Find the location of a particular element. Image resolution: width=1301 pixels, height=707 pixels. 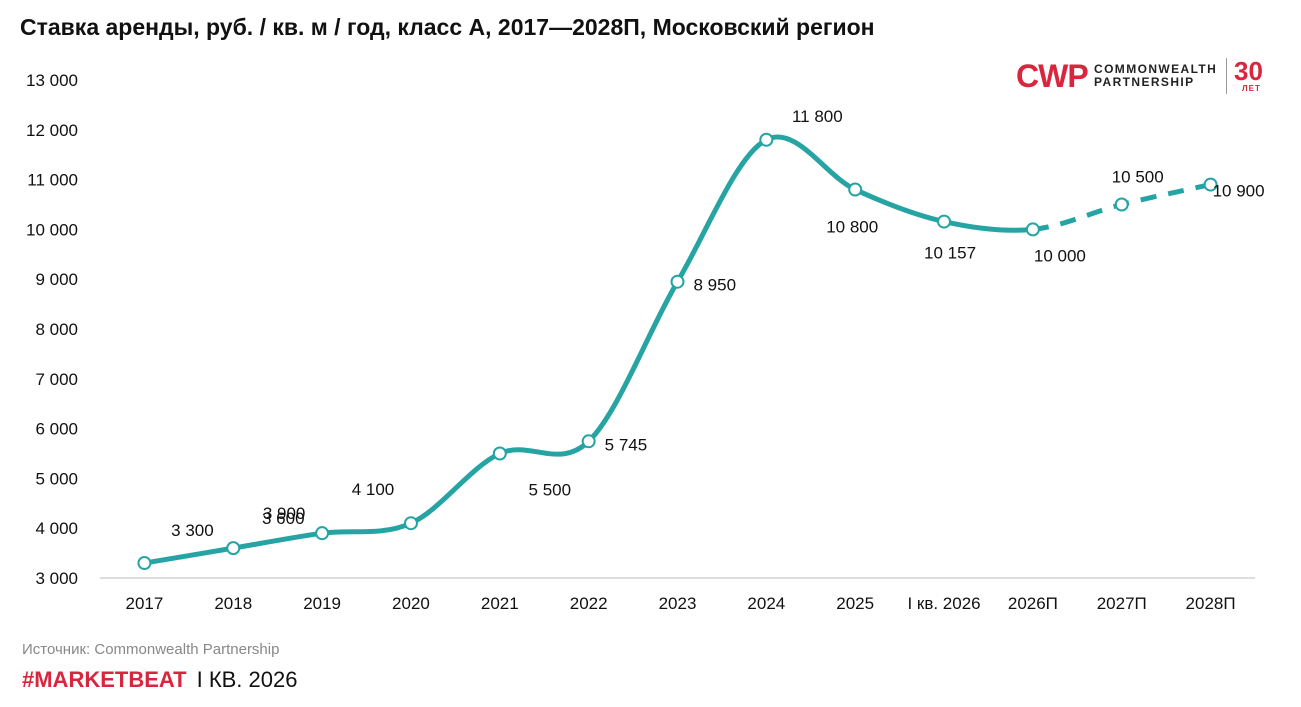

y-tick-label: 10 000 is located at coordinates (52, 229).